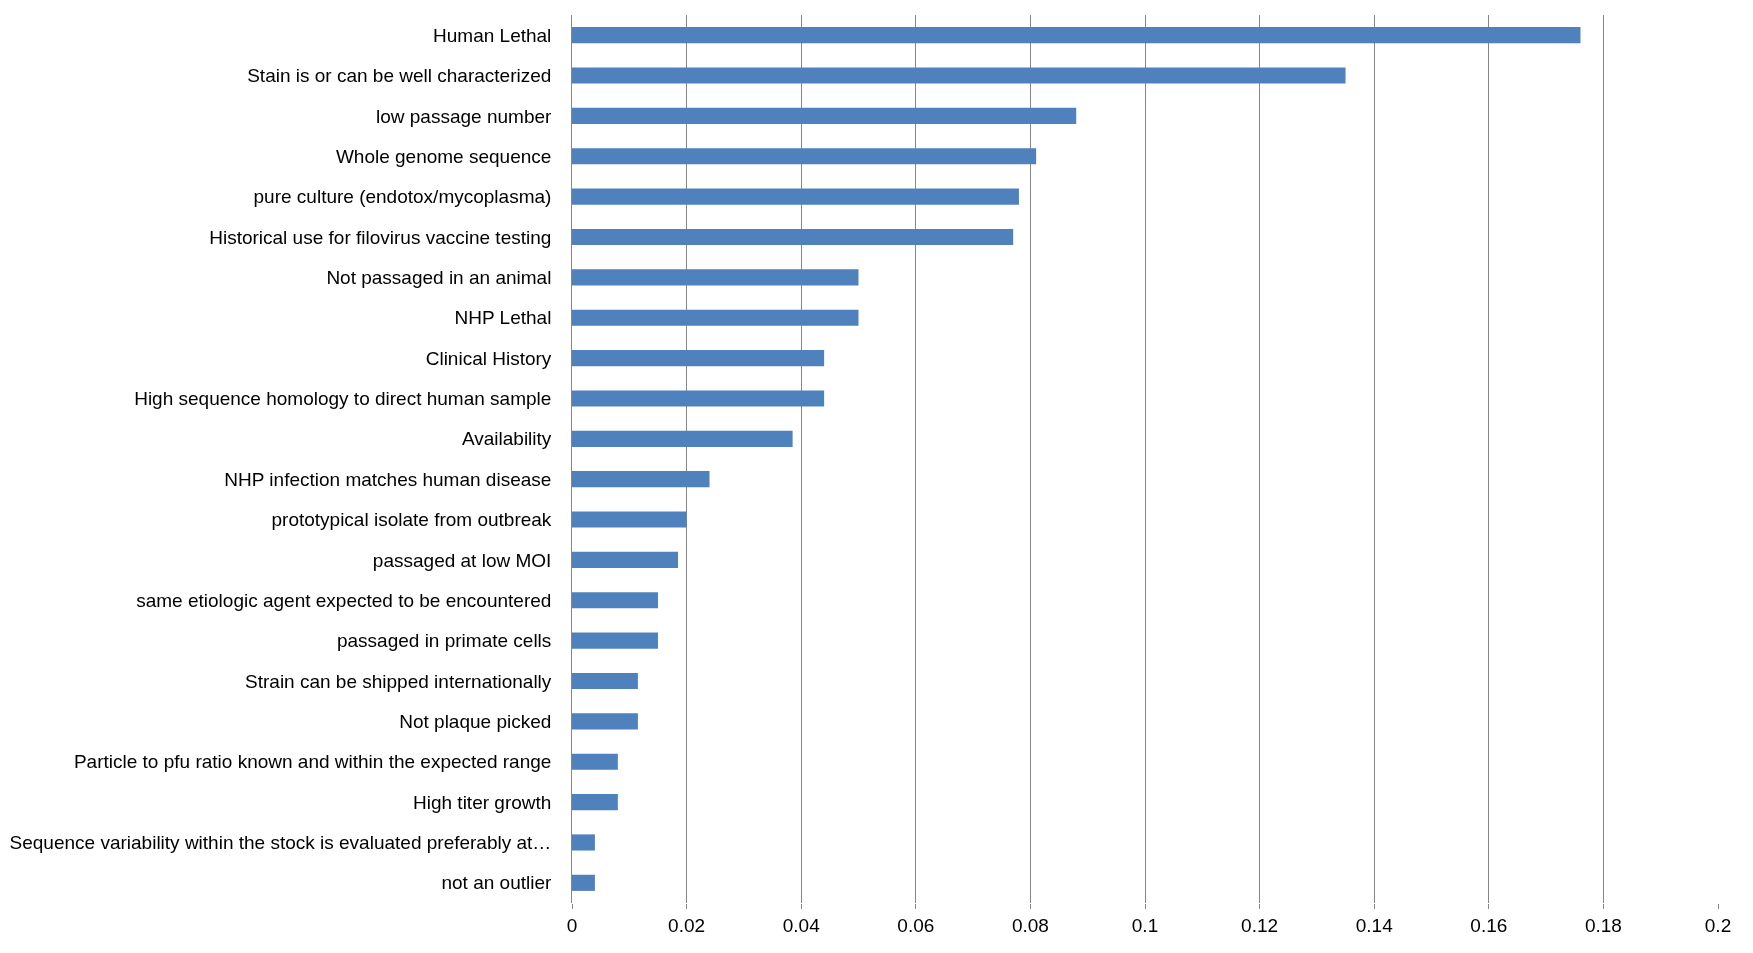 Image resolution: width=1753 pixels, height=953 pixels. I want to click on y-tick-label: same etiologic agent expected to be encountered, so click(352, 600).